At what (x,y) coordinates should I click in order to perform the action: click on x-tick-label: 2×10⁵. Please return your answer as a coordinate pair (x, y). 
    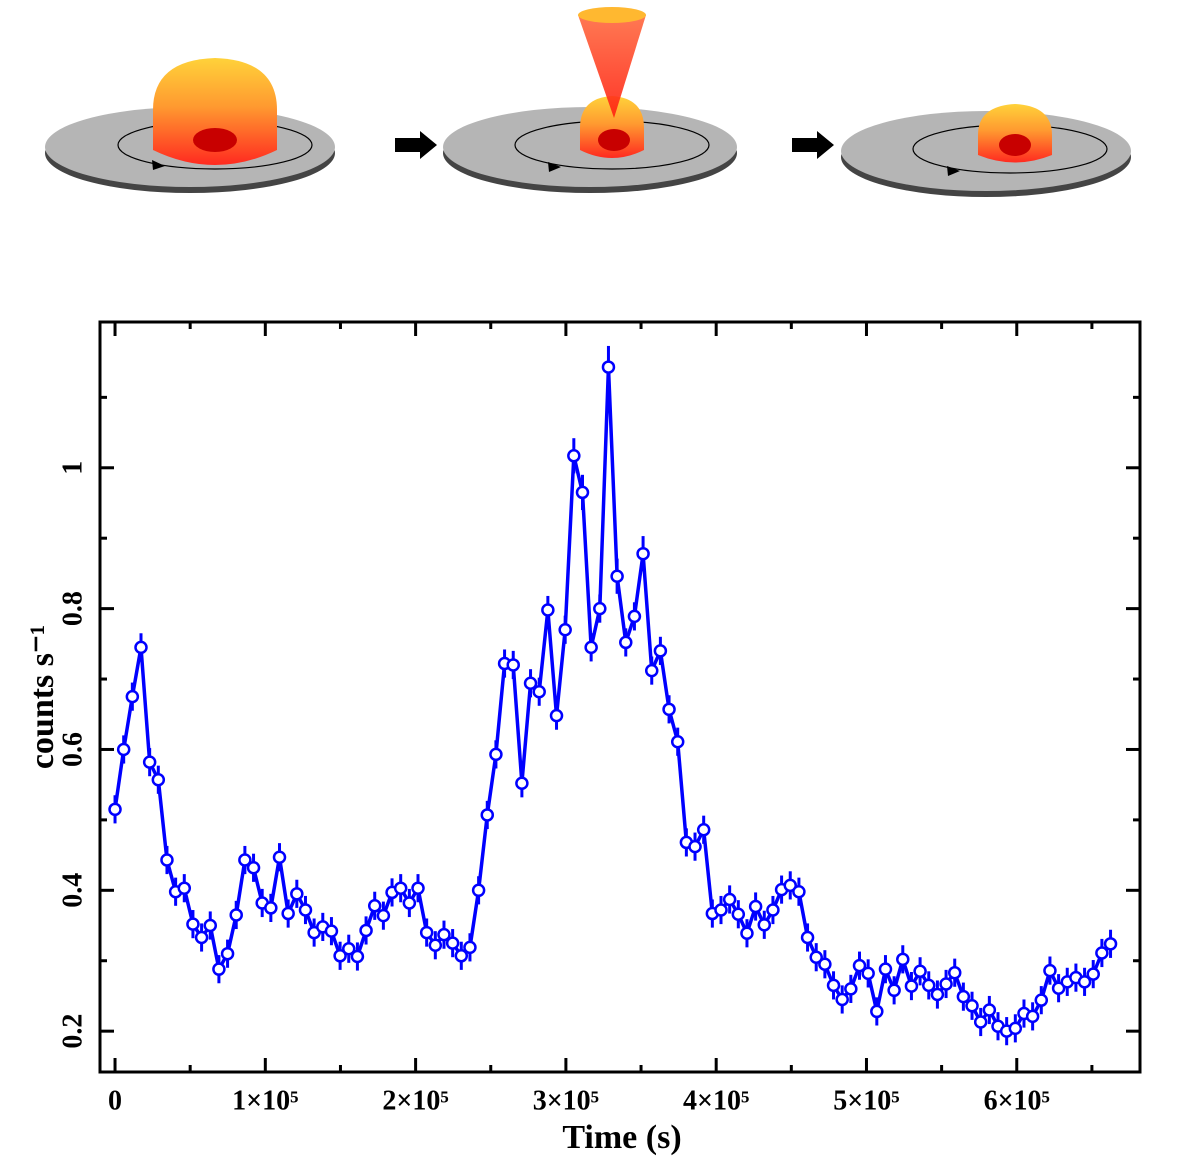
    Looking at the image, I should click on (415, 1100).